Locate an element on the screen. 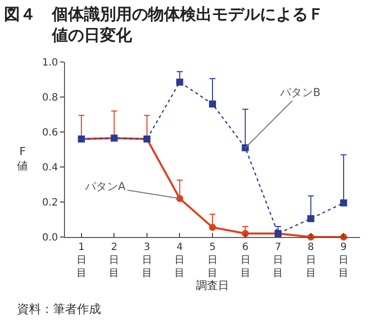 This screenshot has height=327, width=380. x-tick-label: 3日目 is located at coordinates (147, 260).